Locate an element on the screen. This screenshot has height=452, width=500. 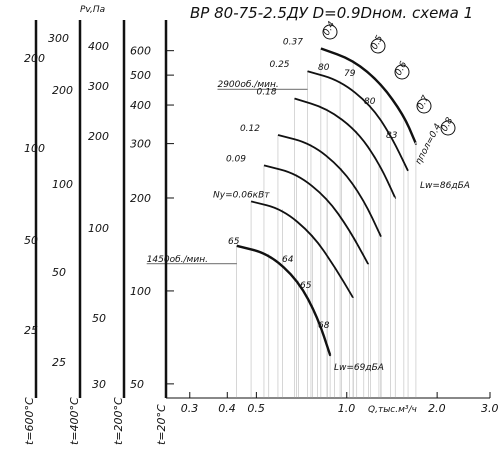
efficiency-value: 0.8 is located at coordinates (448, 125).